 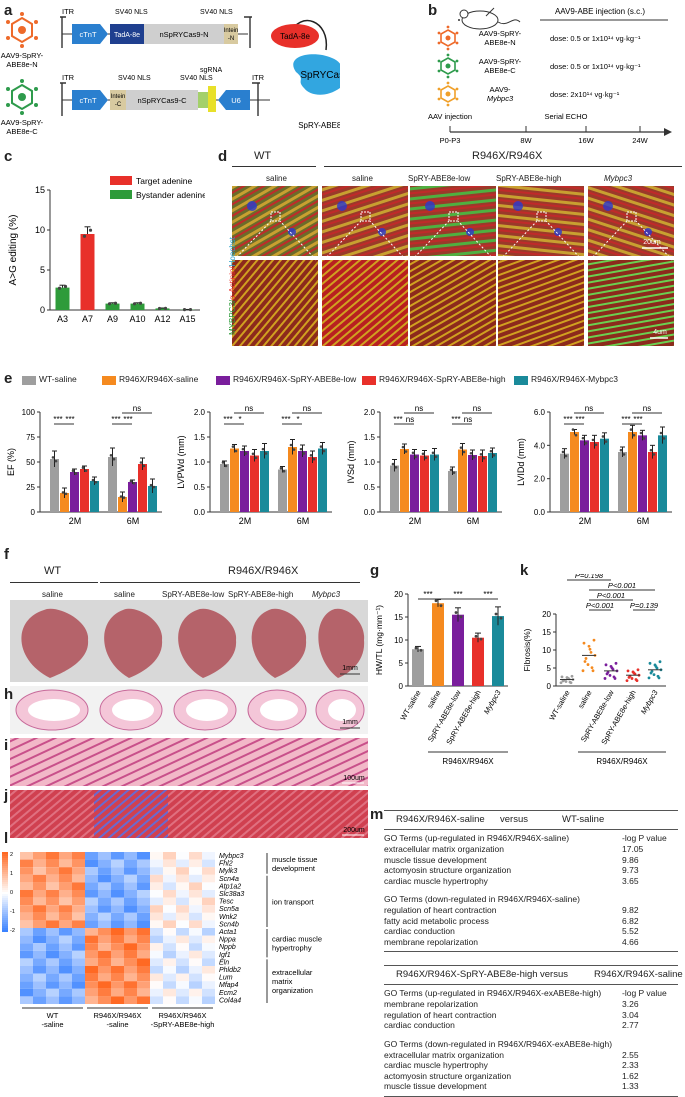 What do you see at coordinates (630, 942) in the screenshot?
I see `table-text: 4.66` at bounding box center [630, 942].